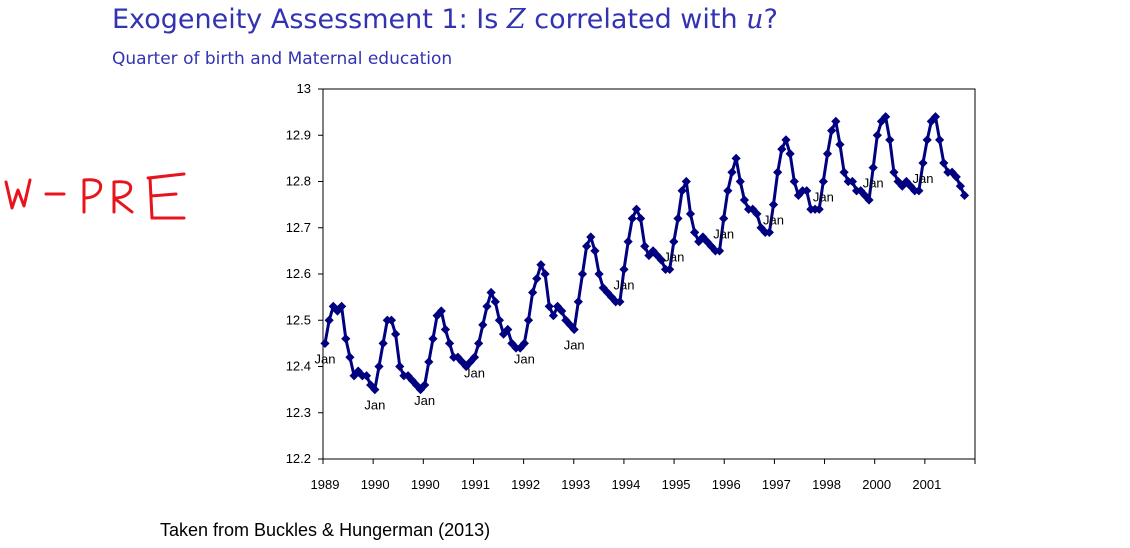 The image size is (1130, 548). What do you see at coordinates (282, 59) in the screenshot?
I see `slide-subtitle: Quarter of birth and Maternal education` at bounding box center [282, 59].